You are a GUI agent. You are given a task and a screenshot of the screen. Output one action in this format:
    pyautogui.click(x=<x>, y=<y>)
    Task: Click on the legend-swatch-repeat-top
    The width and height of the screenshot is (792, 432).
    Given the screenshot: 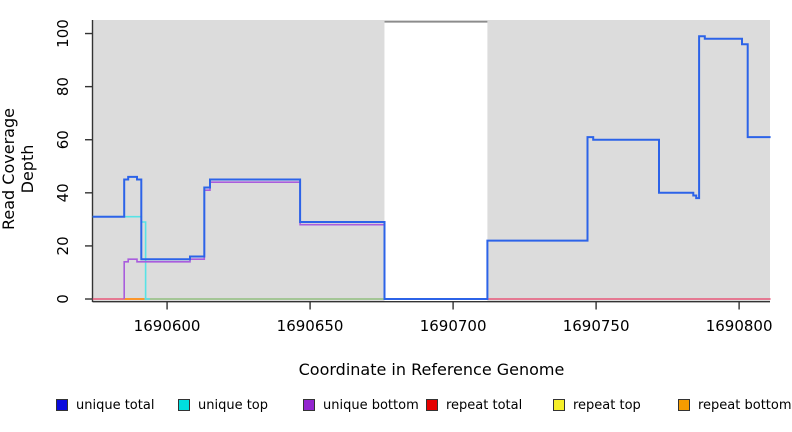 What is the action you would take?
    pyautogui.click(x=559, y=405)
    